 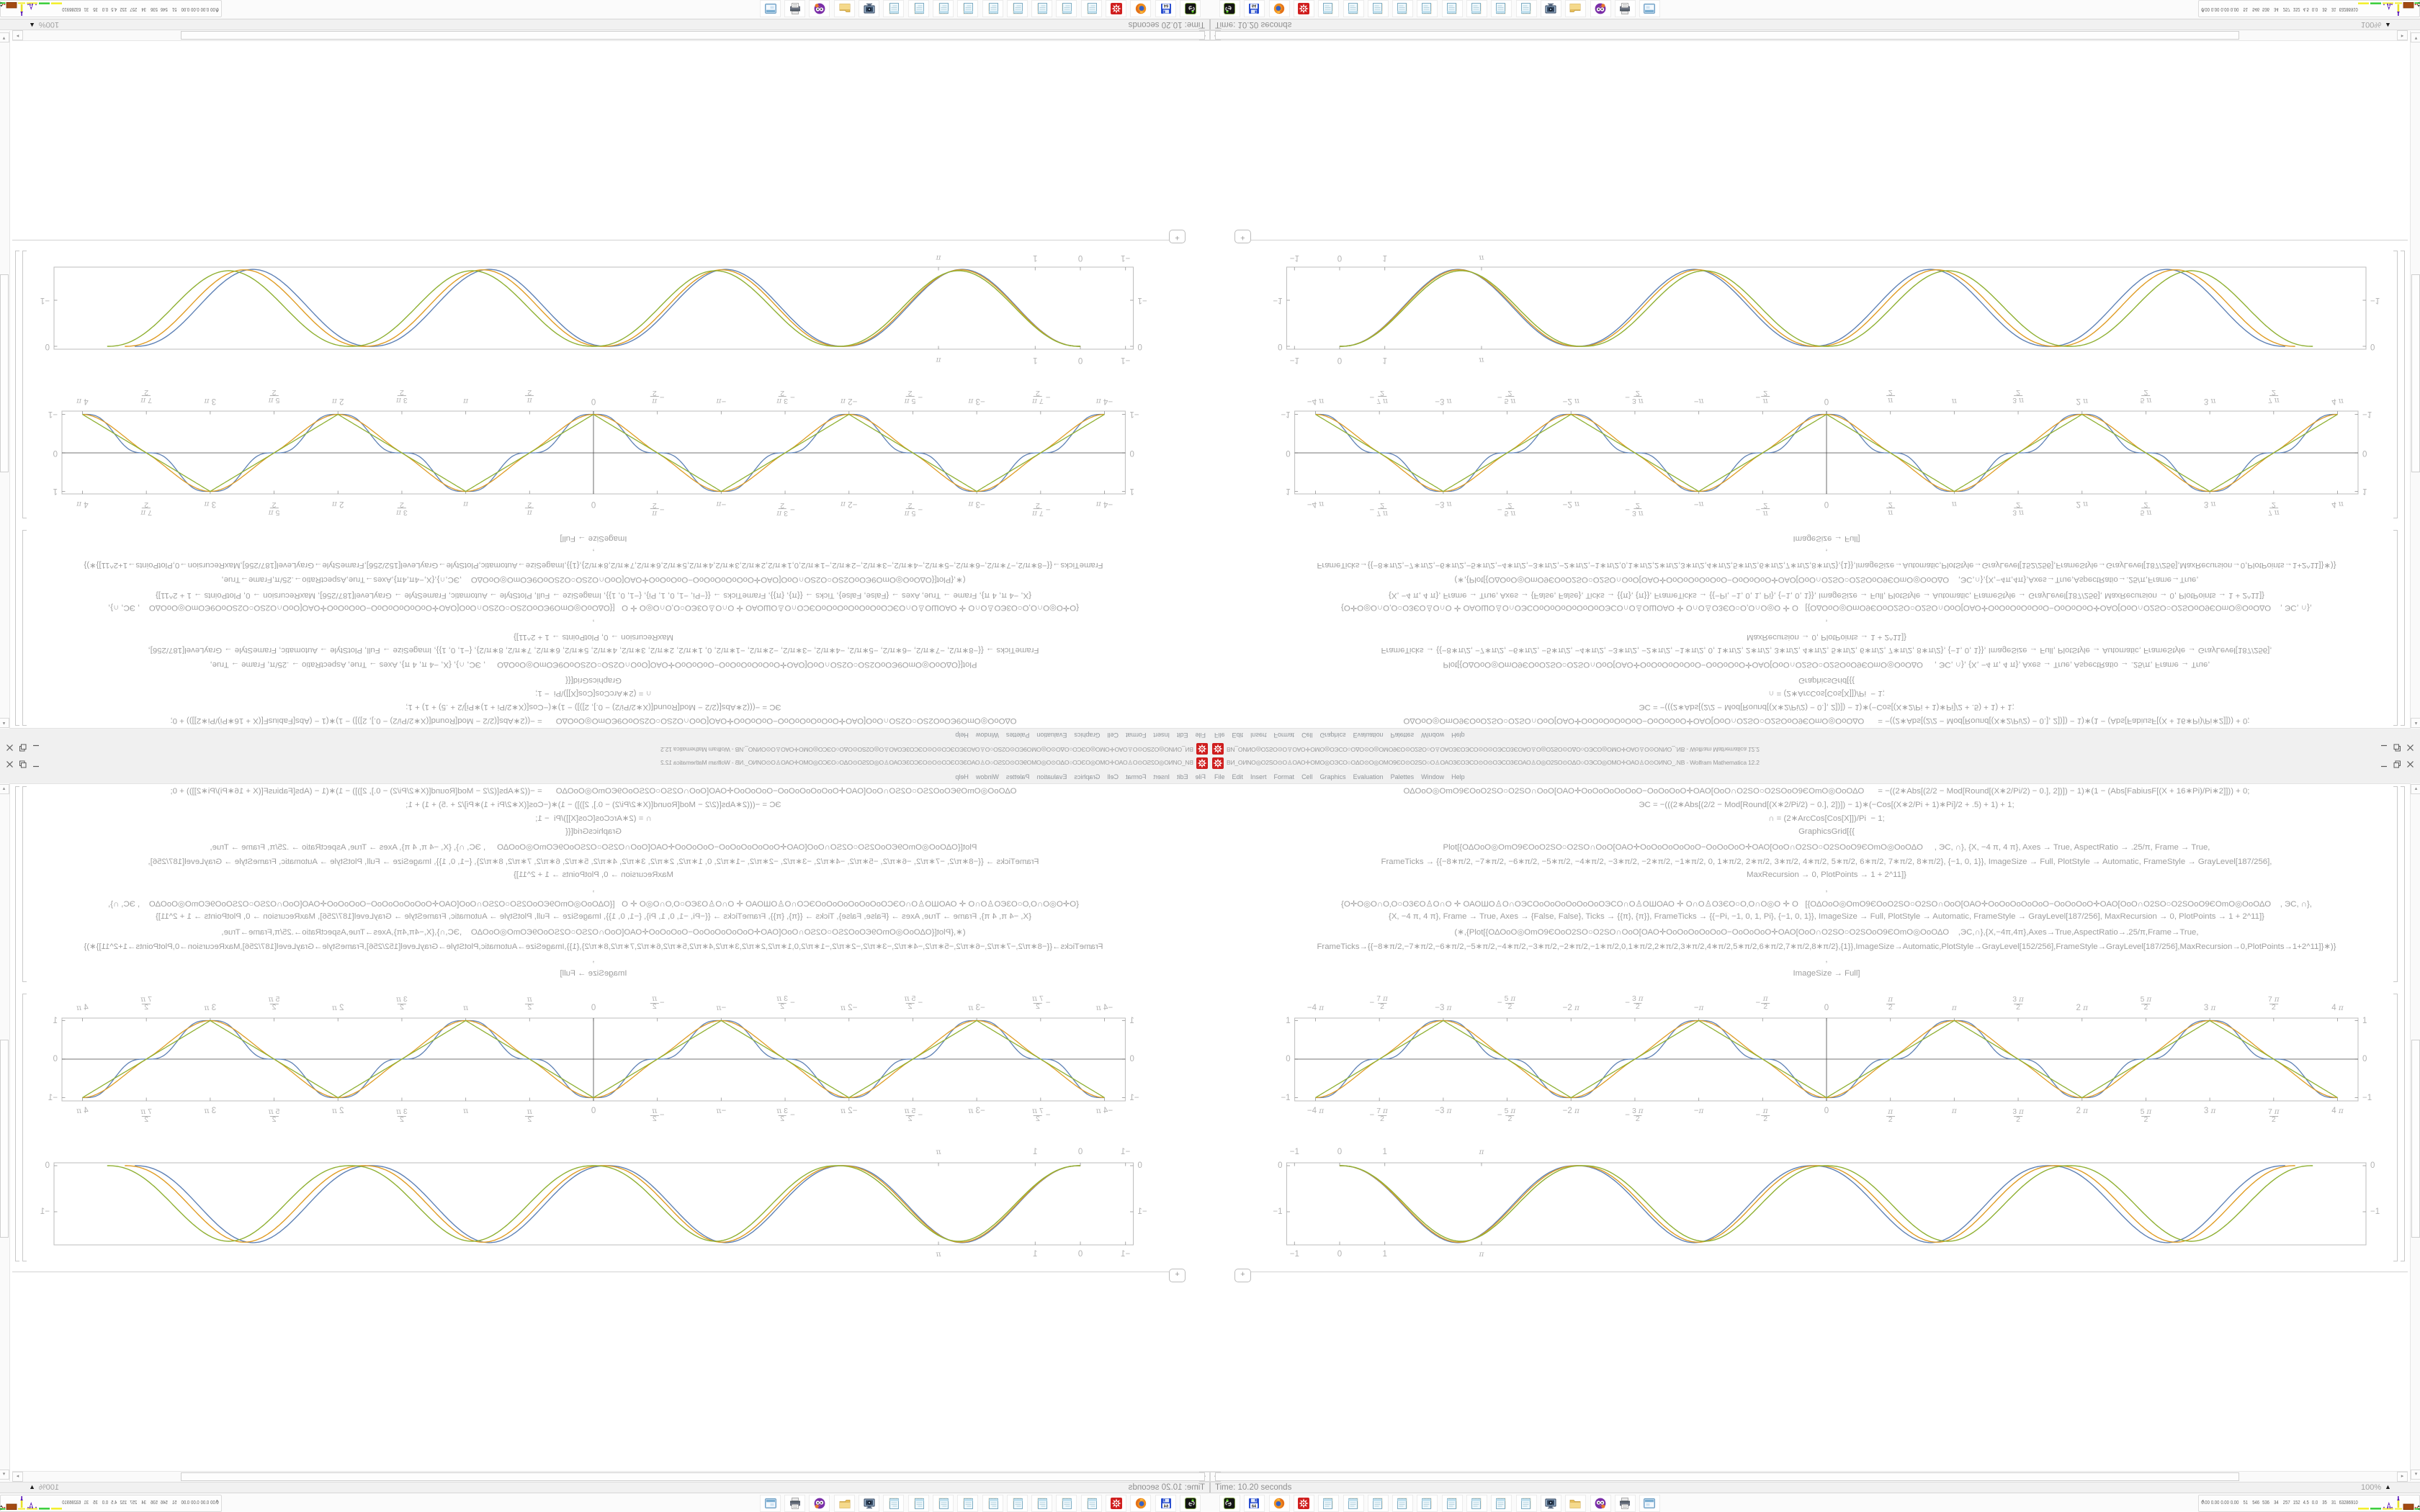 What do you see at coordinates (1625, 8) in the screenshot?
I see `printer-icon` at bounding box center [1625, 8].